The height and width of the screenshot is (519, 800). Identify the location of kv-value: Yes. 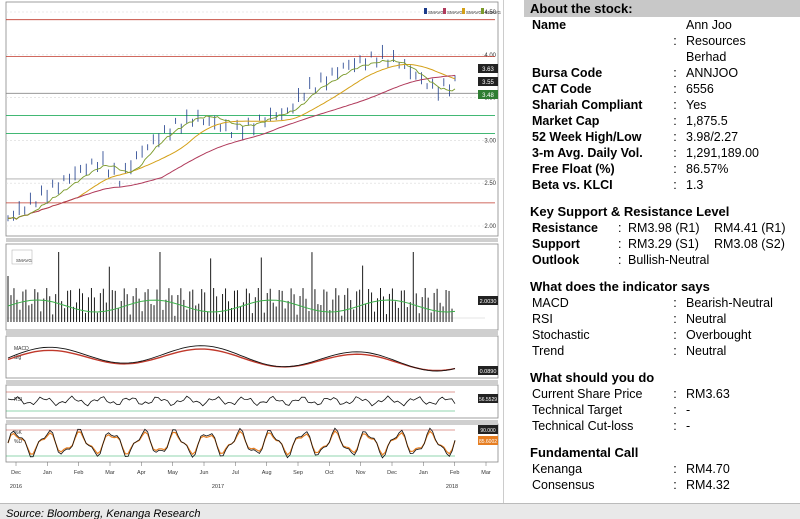
(696, 105).